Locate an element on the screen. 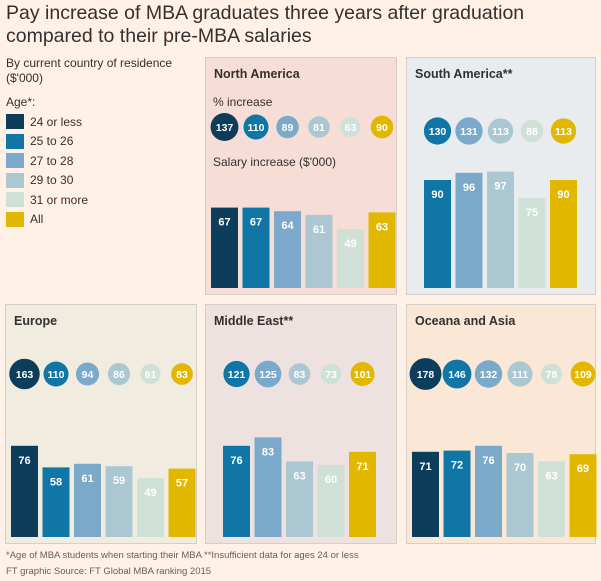 The height and width of the screenshot is (581, 601). salary-increase-value: 83 is located at coordinates (268, 452).